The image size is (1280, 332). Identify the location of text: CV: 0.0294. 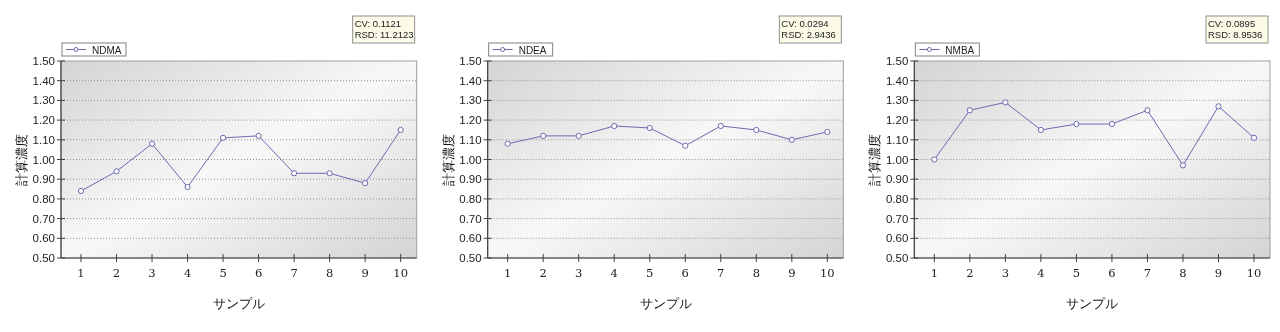
(805, 23).